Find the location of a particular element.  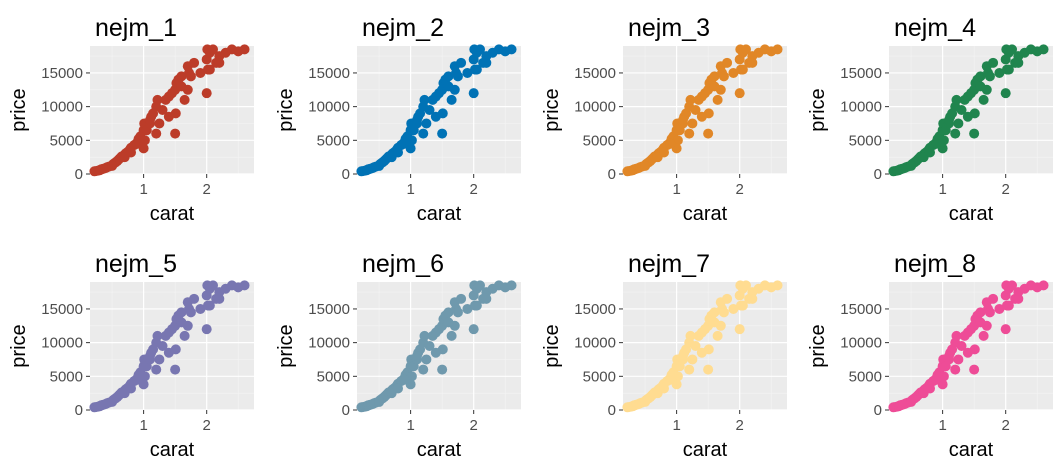

panel-title: nejm_5 is located at coordinates (136, 264).